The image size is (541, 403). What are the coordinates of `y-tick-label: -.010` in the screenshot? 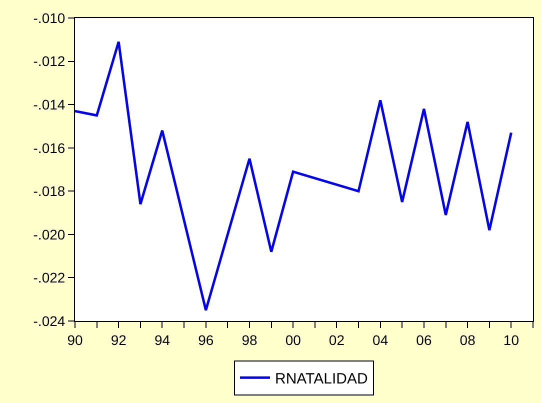 It's located at (49, 18).